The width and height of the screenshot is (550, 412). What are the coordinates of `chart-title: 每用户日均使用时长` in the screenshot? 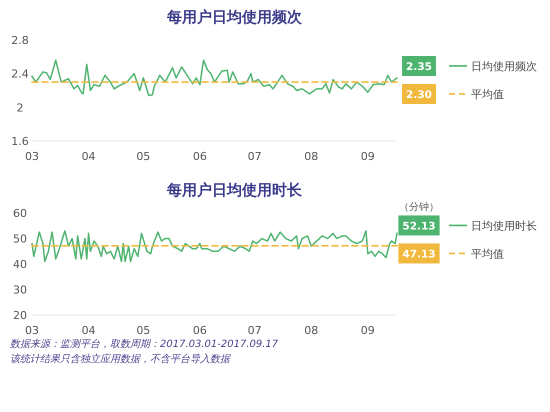 It's located at (234, 190).